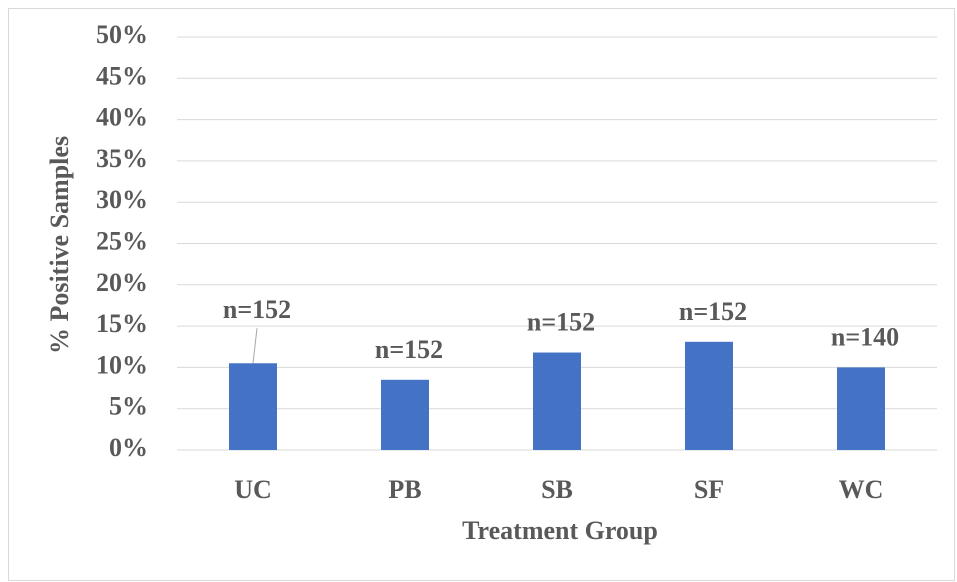  What do you see at coordinates (122, 117) in the screenshot?
I see `y-tick-label: 40%` at bounding box center [122, 117].